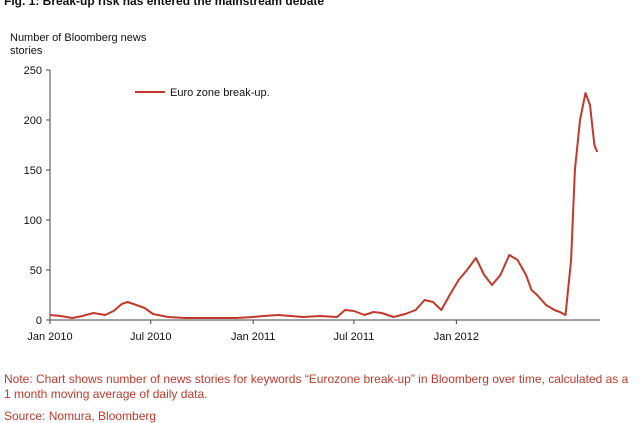 This screenshot has width=640, height=423. Describe the element at coordinates (151, 337) in the screenshot. I see `x-tick-label: Jul 2010` at that location.